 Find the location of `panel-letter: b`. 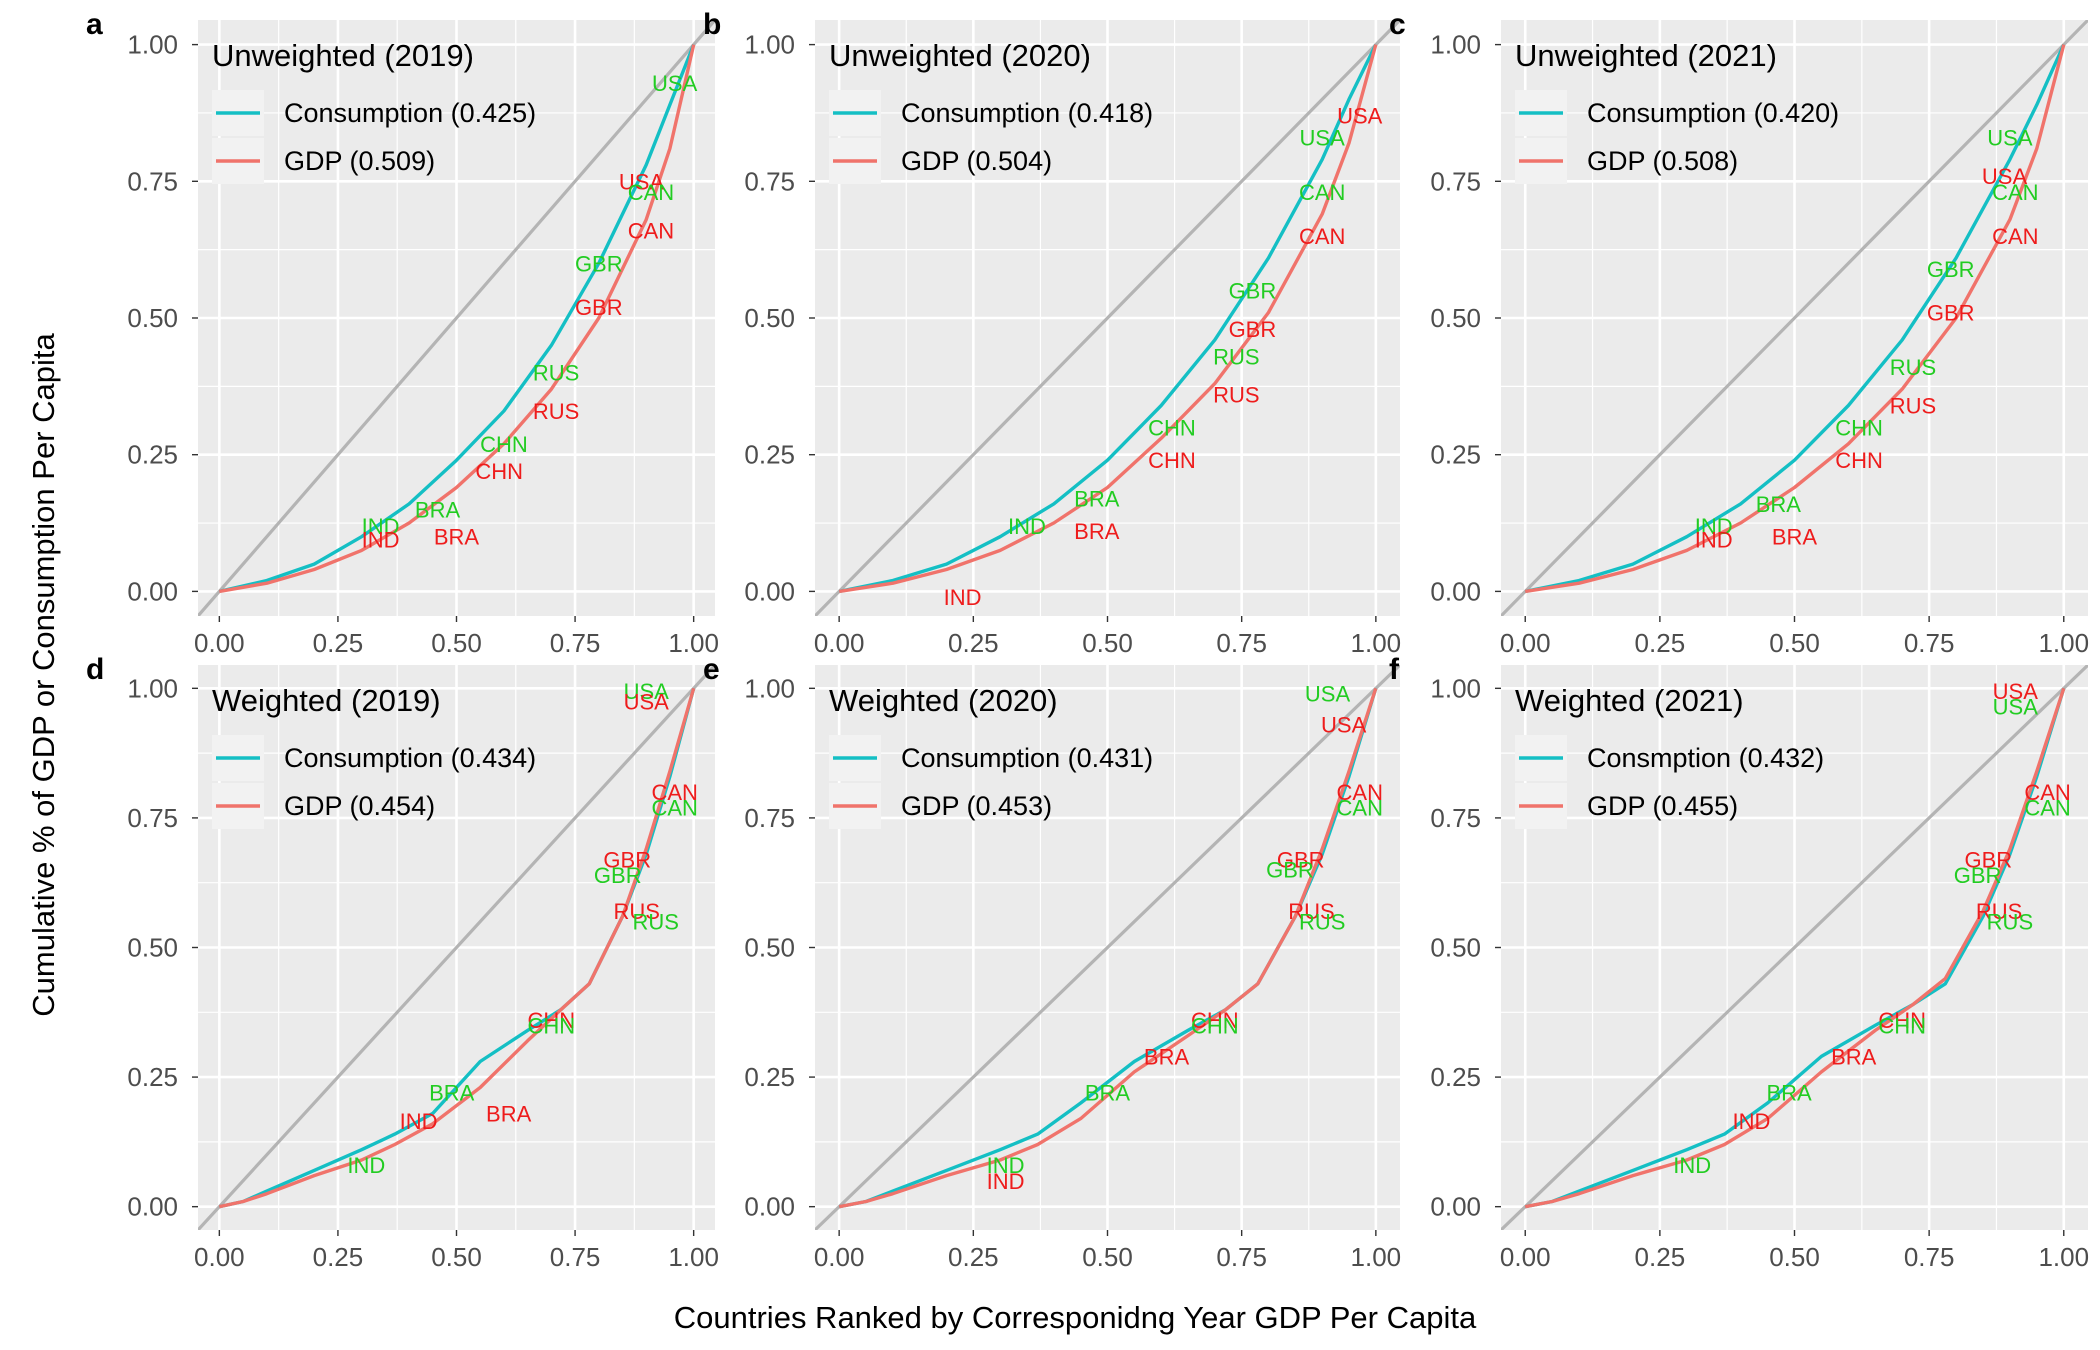

panel-letter: b is located at coordinates (712, 24).